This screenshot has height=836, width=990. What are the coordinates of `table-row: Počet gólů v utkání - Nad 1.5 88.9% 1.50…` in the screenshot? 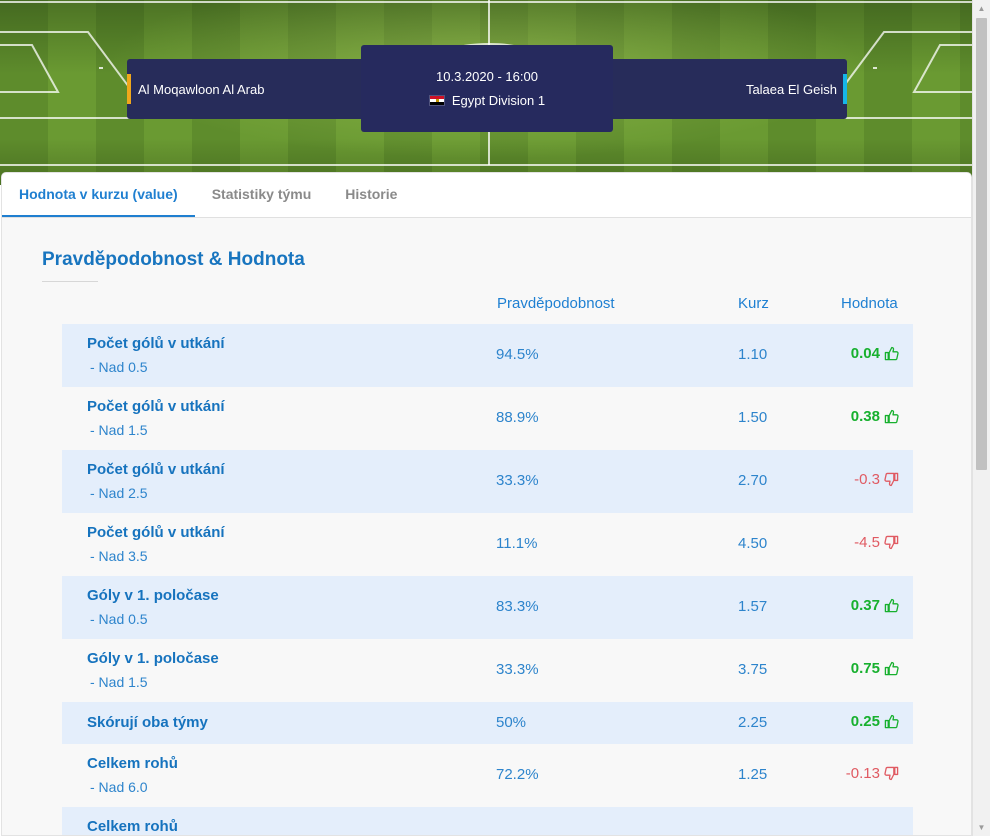 It's located at (487, 418).